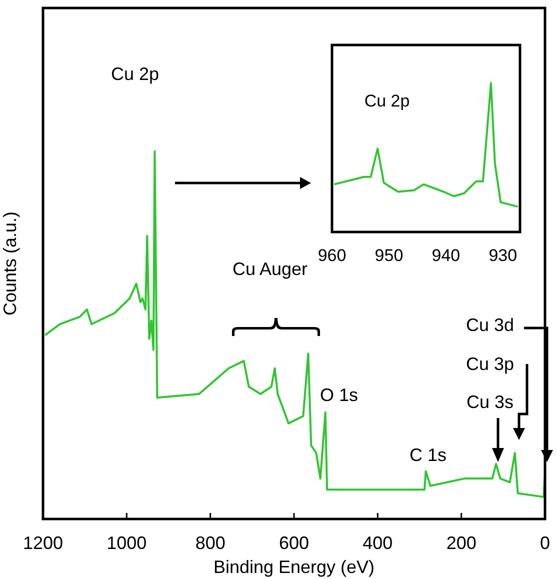 The width and height of the screenshot is (556, 579). I want to click on x-tick-label: 400, so click(377, 542).